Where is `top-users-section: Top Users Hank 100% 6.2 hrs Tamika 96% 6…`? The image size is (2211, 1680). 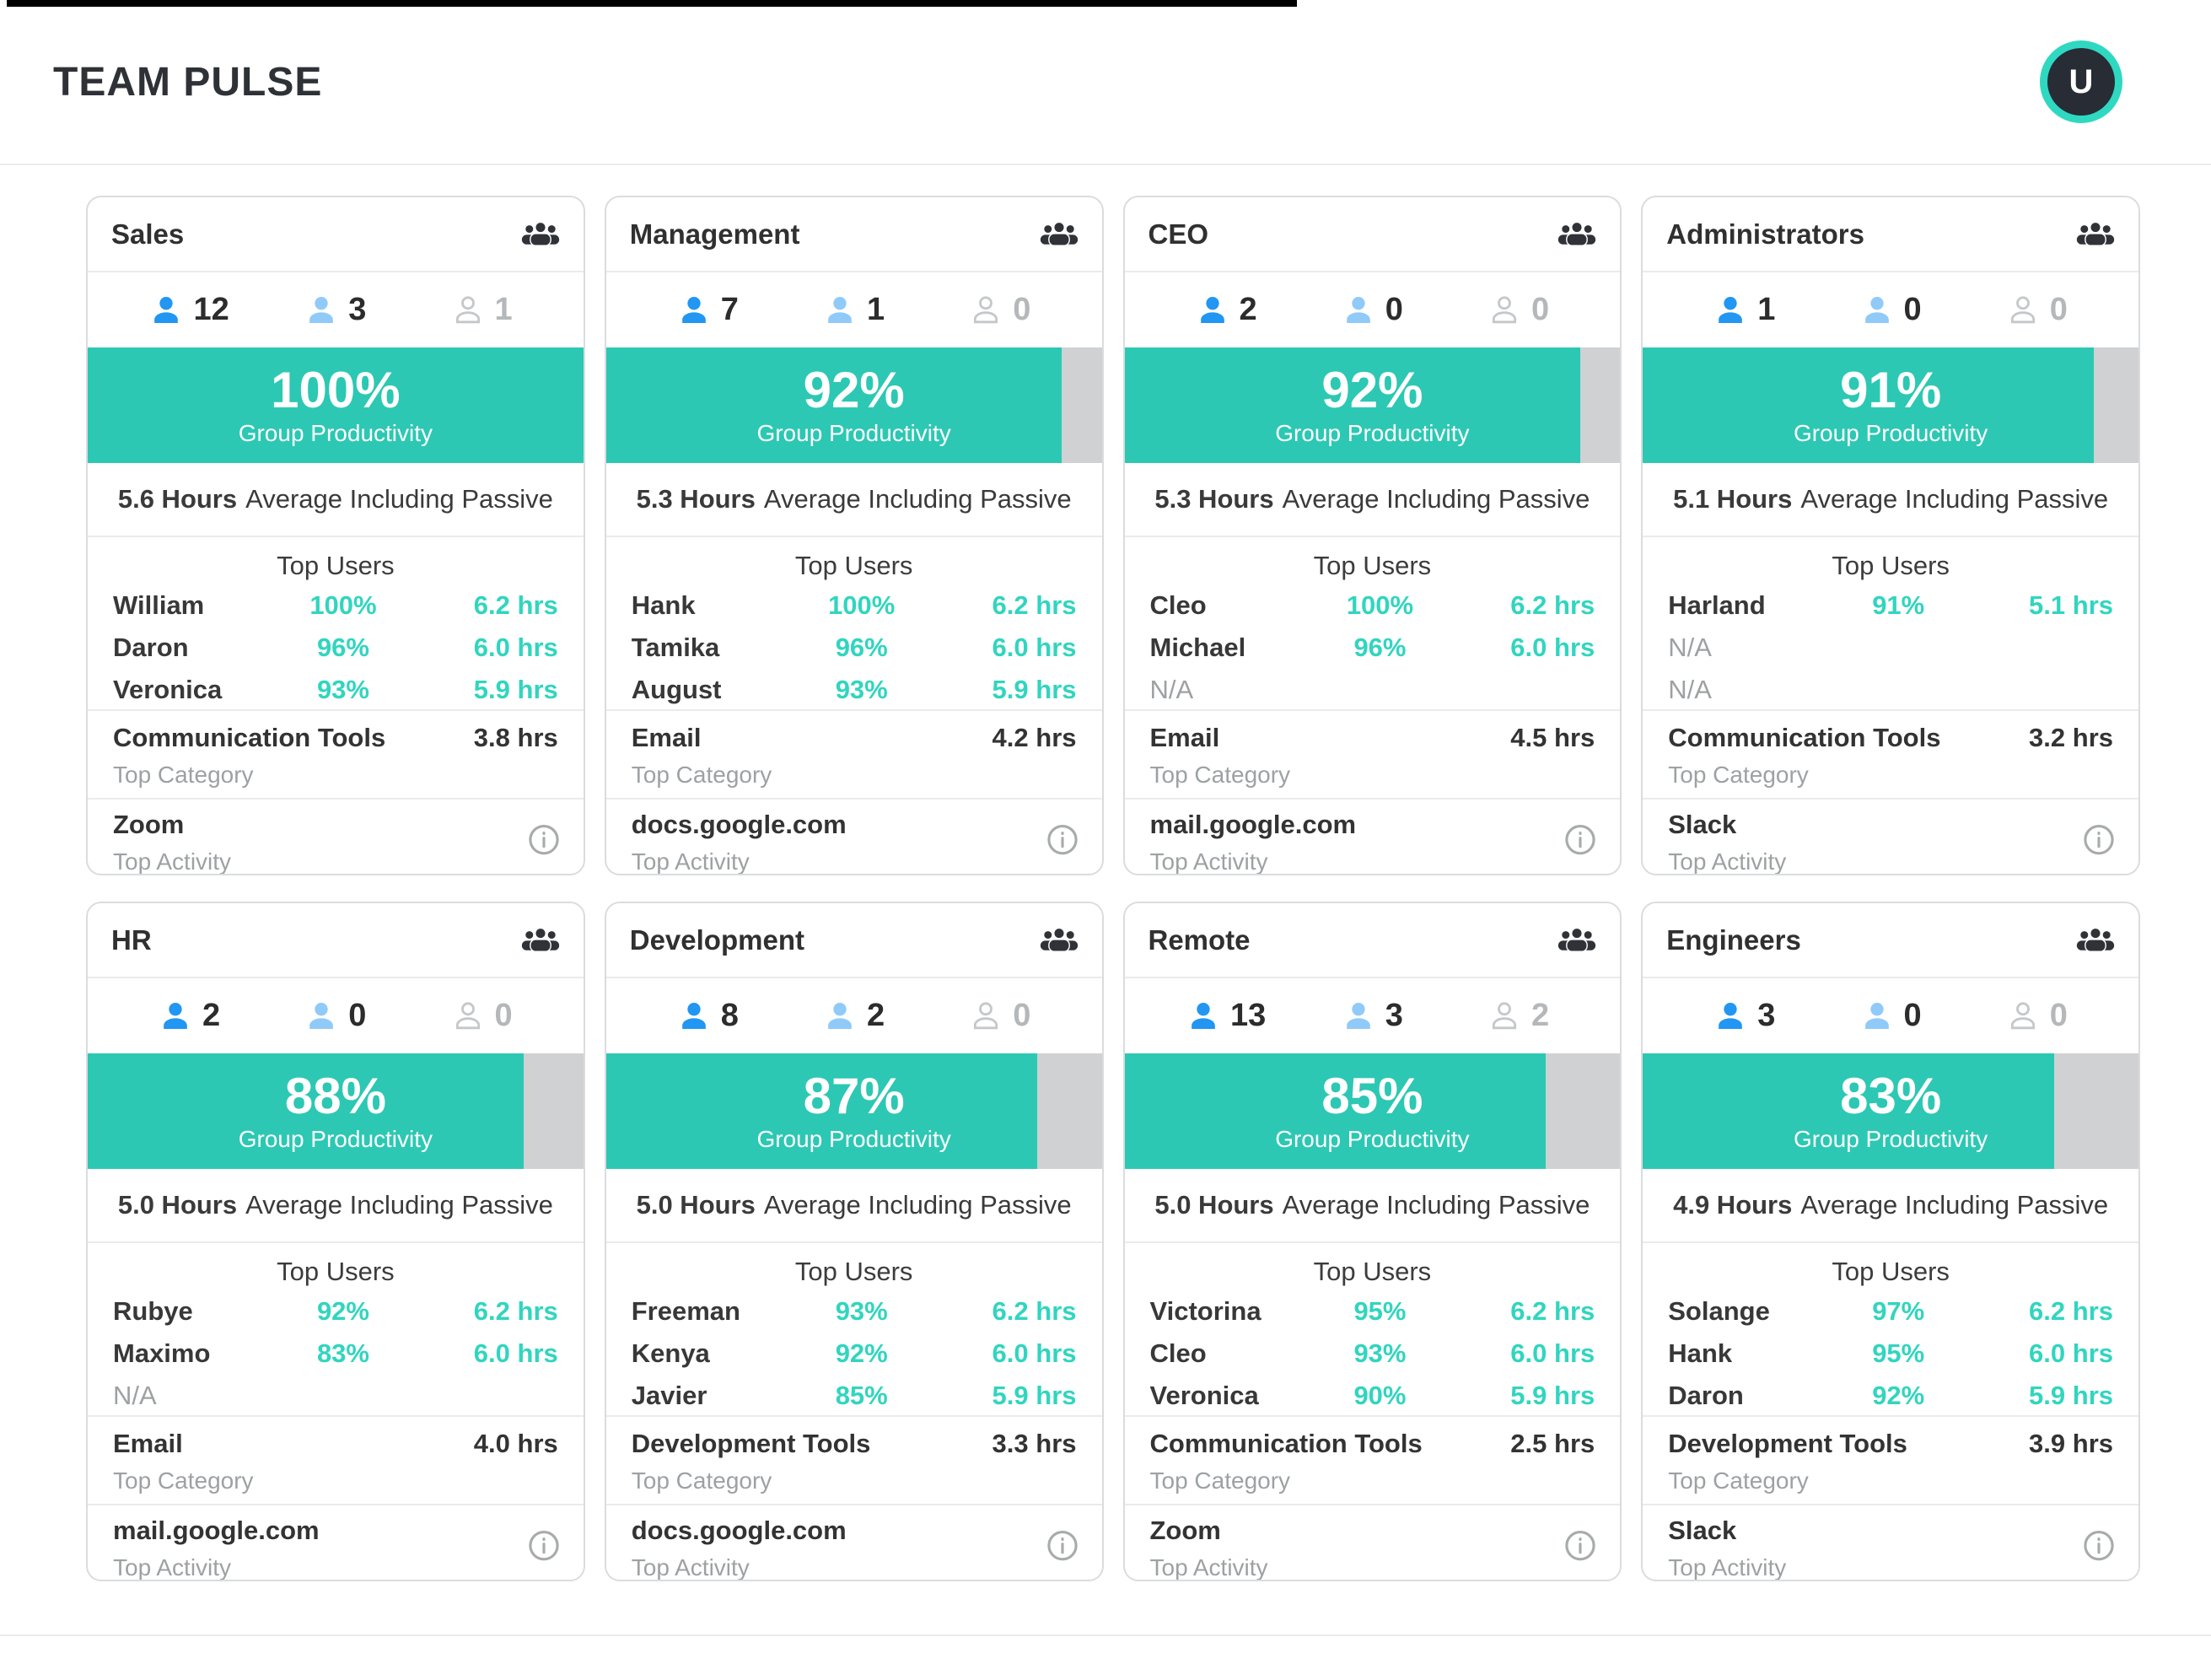
top-users-section: Top Users Hank 100% 6.2 hrs Tamika 96% 6… is located at coordinates (853, 624).